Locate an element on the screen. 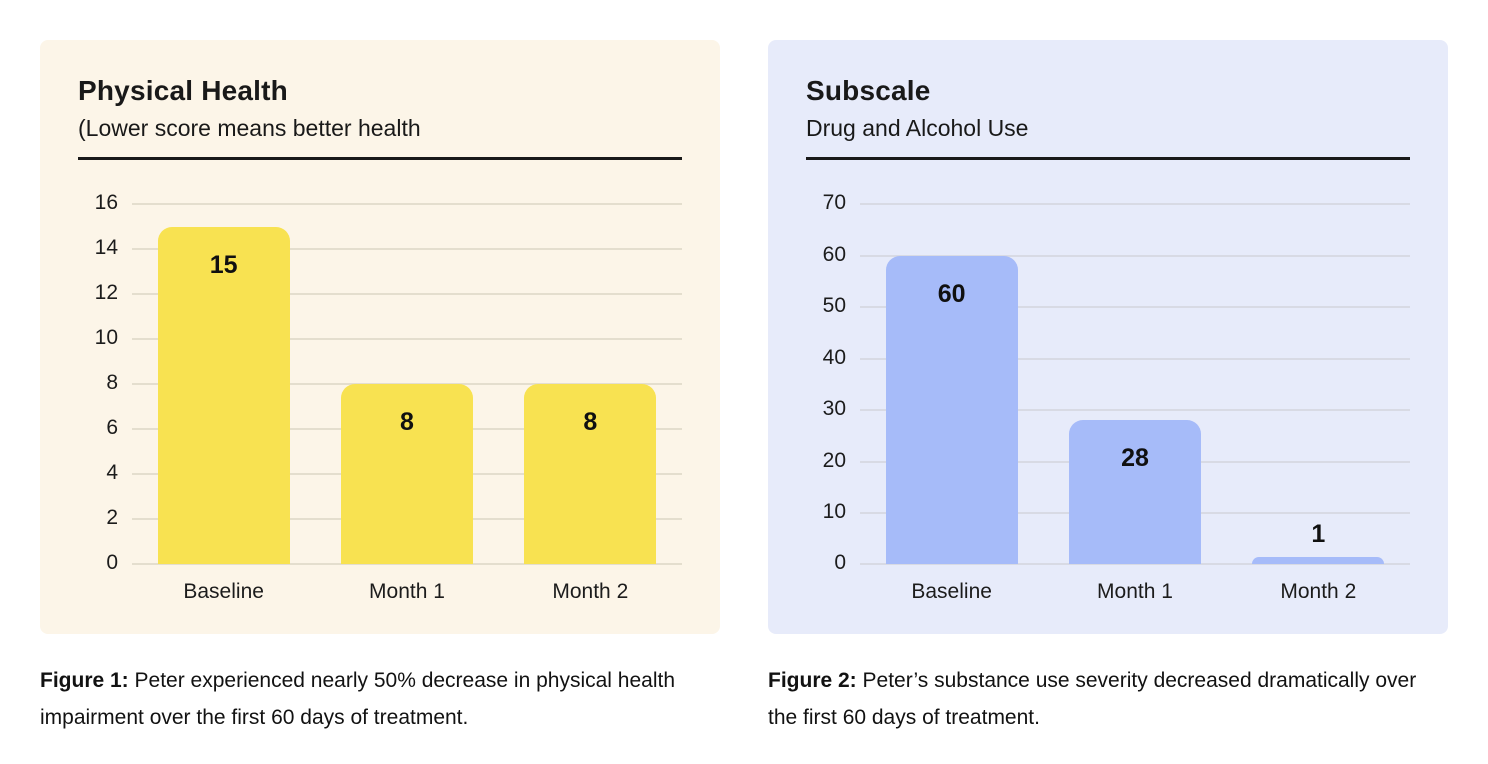 The height and width of the screenshot is (764, 1488). y-axis-tick-60: 60 is located at coordinates (834, 254).